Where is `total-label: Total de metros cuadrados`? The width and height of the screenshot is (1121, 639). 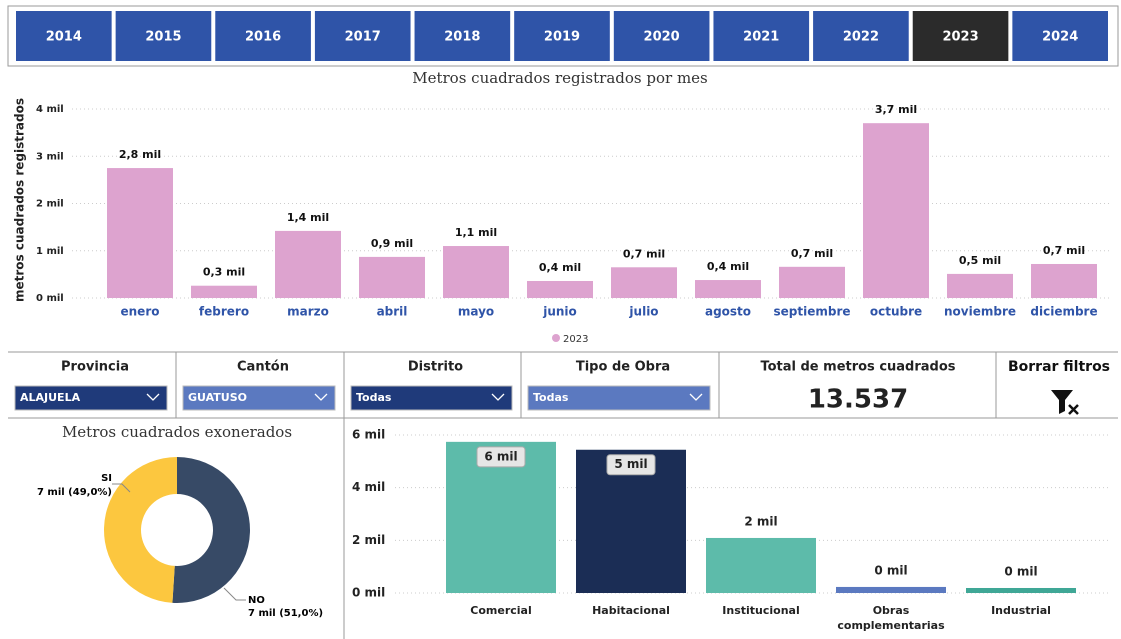 total-label: Total de metros cuadrados is located at coordinates (857, 367).